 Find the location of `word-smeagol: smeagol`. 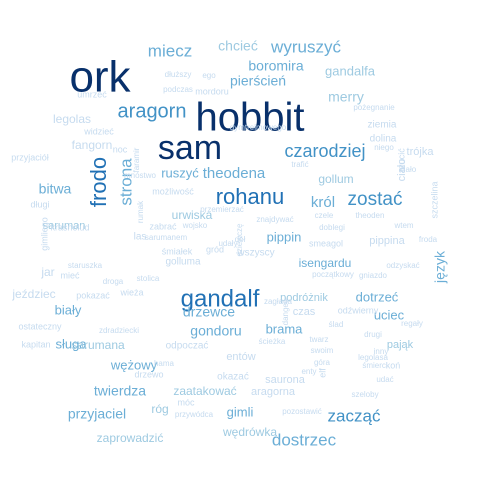

word-smeagol: smeagol is located at coordinates (326, 243).